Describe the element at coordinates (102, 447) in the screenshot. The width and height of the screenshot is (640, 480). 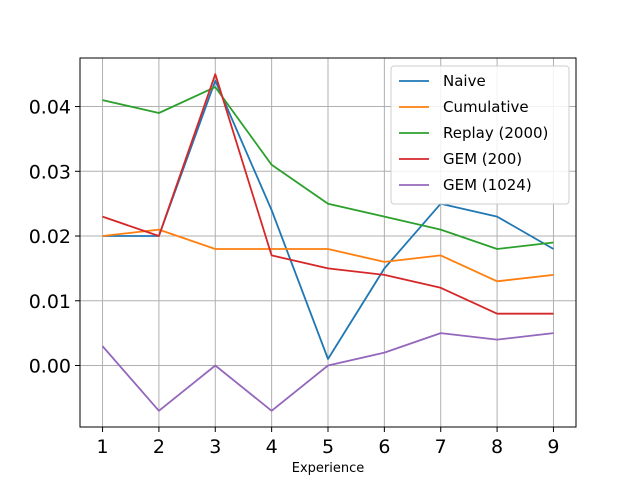
I see `x-tick-label: 1` at that location.